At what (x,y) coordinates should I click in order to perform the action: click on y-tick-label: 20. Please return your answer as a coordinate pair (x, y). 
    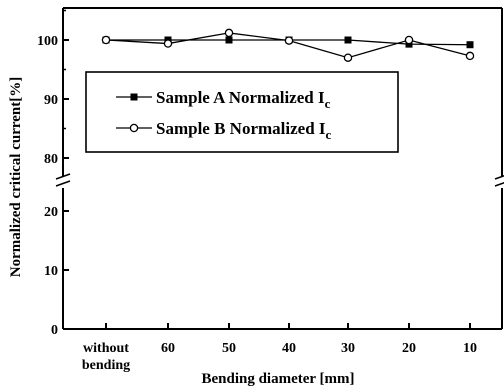
    Looking at the image, I should click on (51, 212).